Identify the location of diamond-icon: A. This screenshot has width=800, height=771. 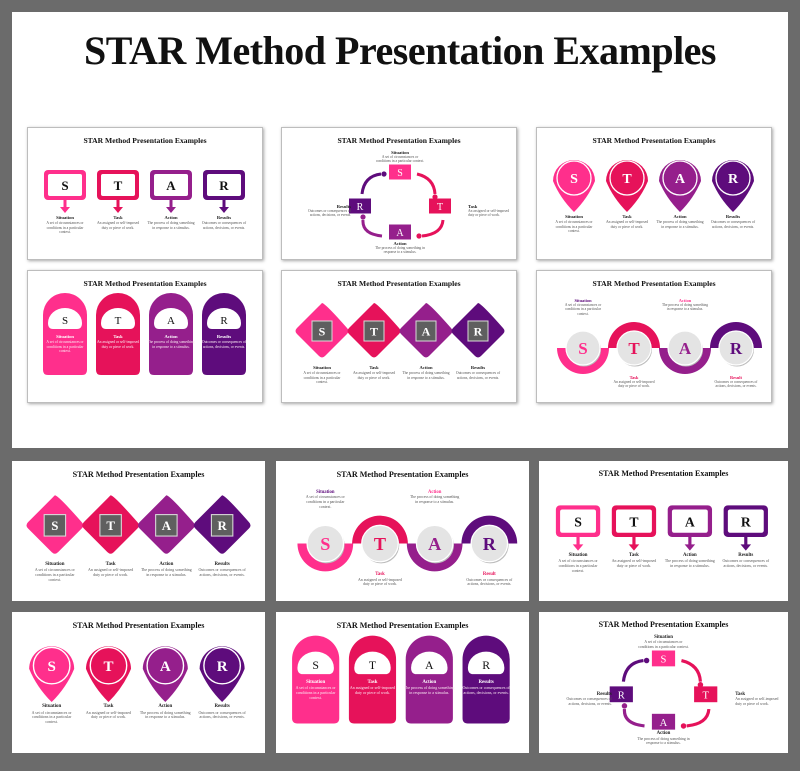
(426, 330).